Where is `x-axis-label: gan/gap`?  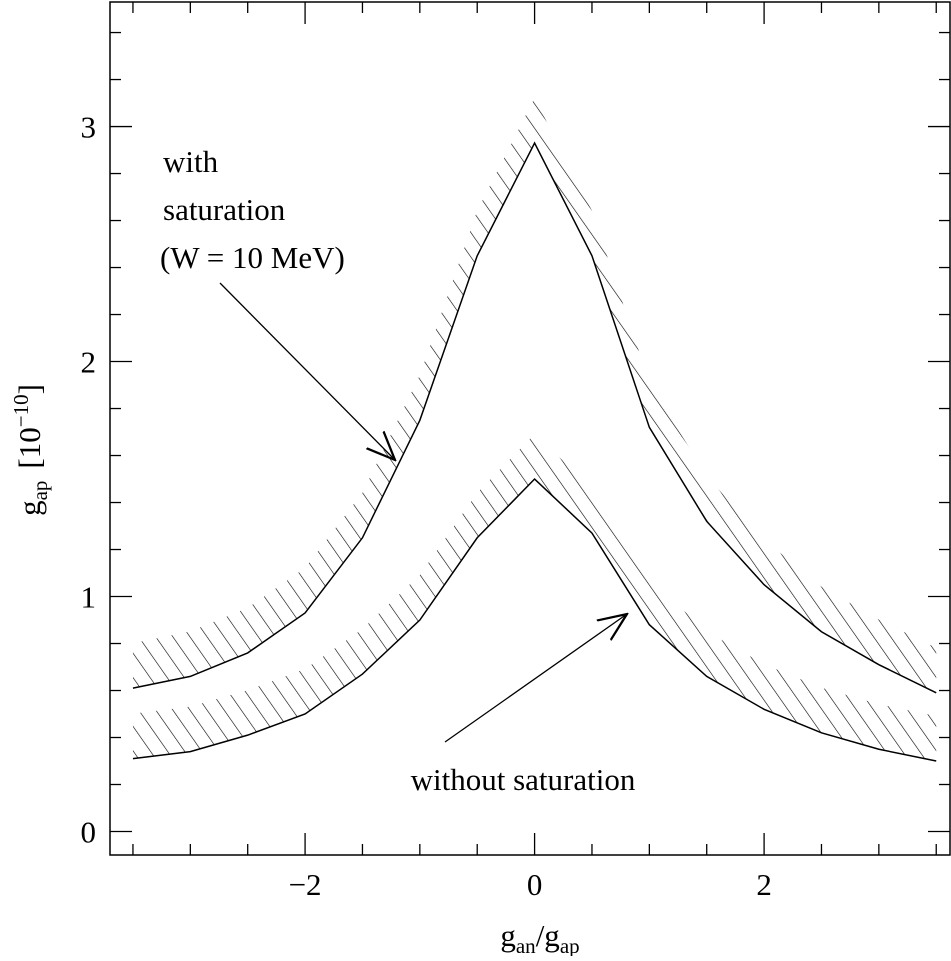
x-axis-label: gan/gap is located at coordinates (539, 937).